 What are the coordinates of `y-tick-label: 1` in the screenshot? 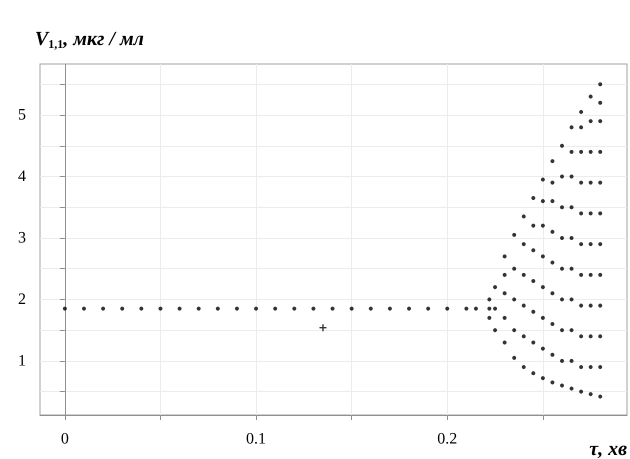 It's located at (22, 361).